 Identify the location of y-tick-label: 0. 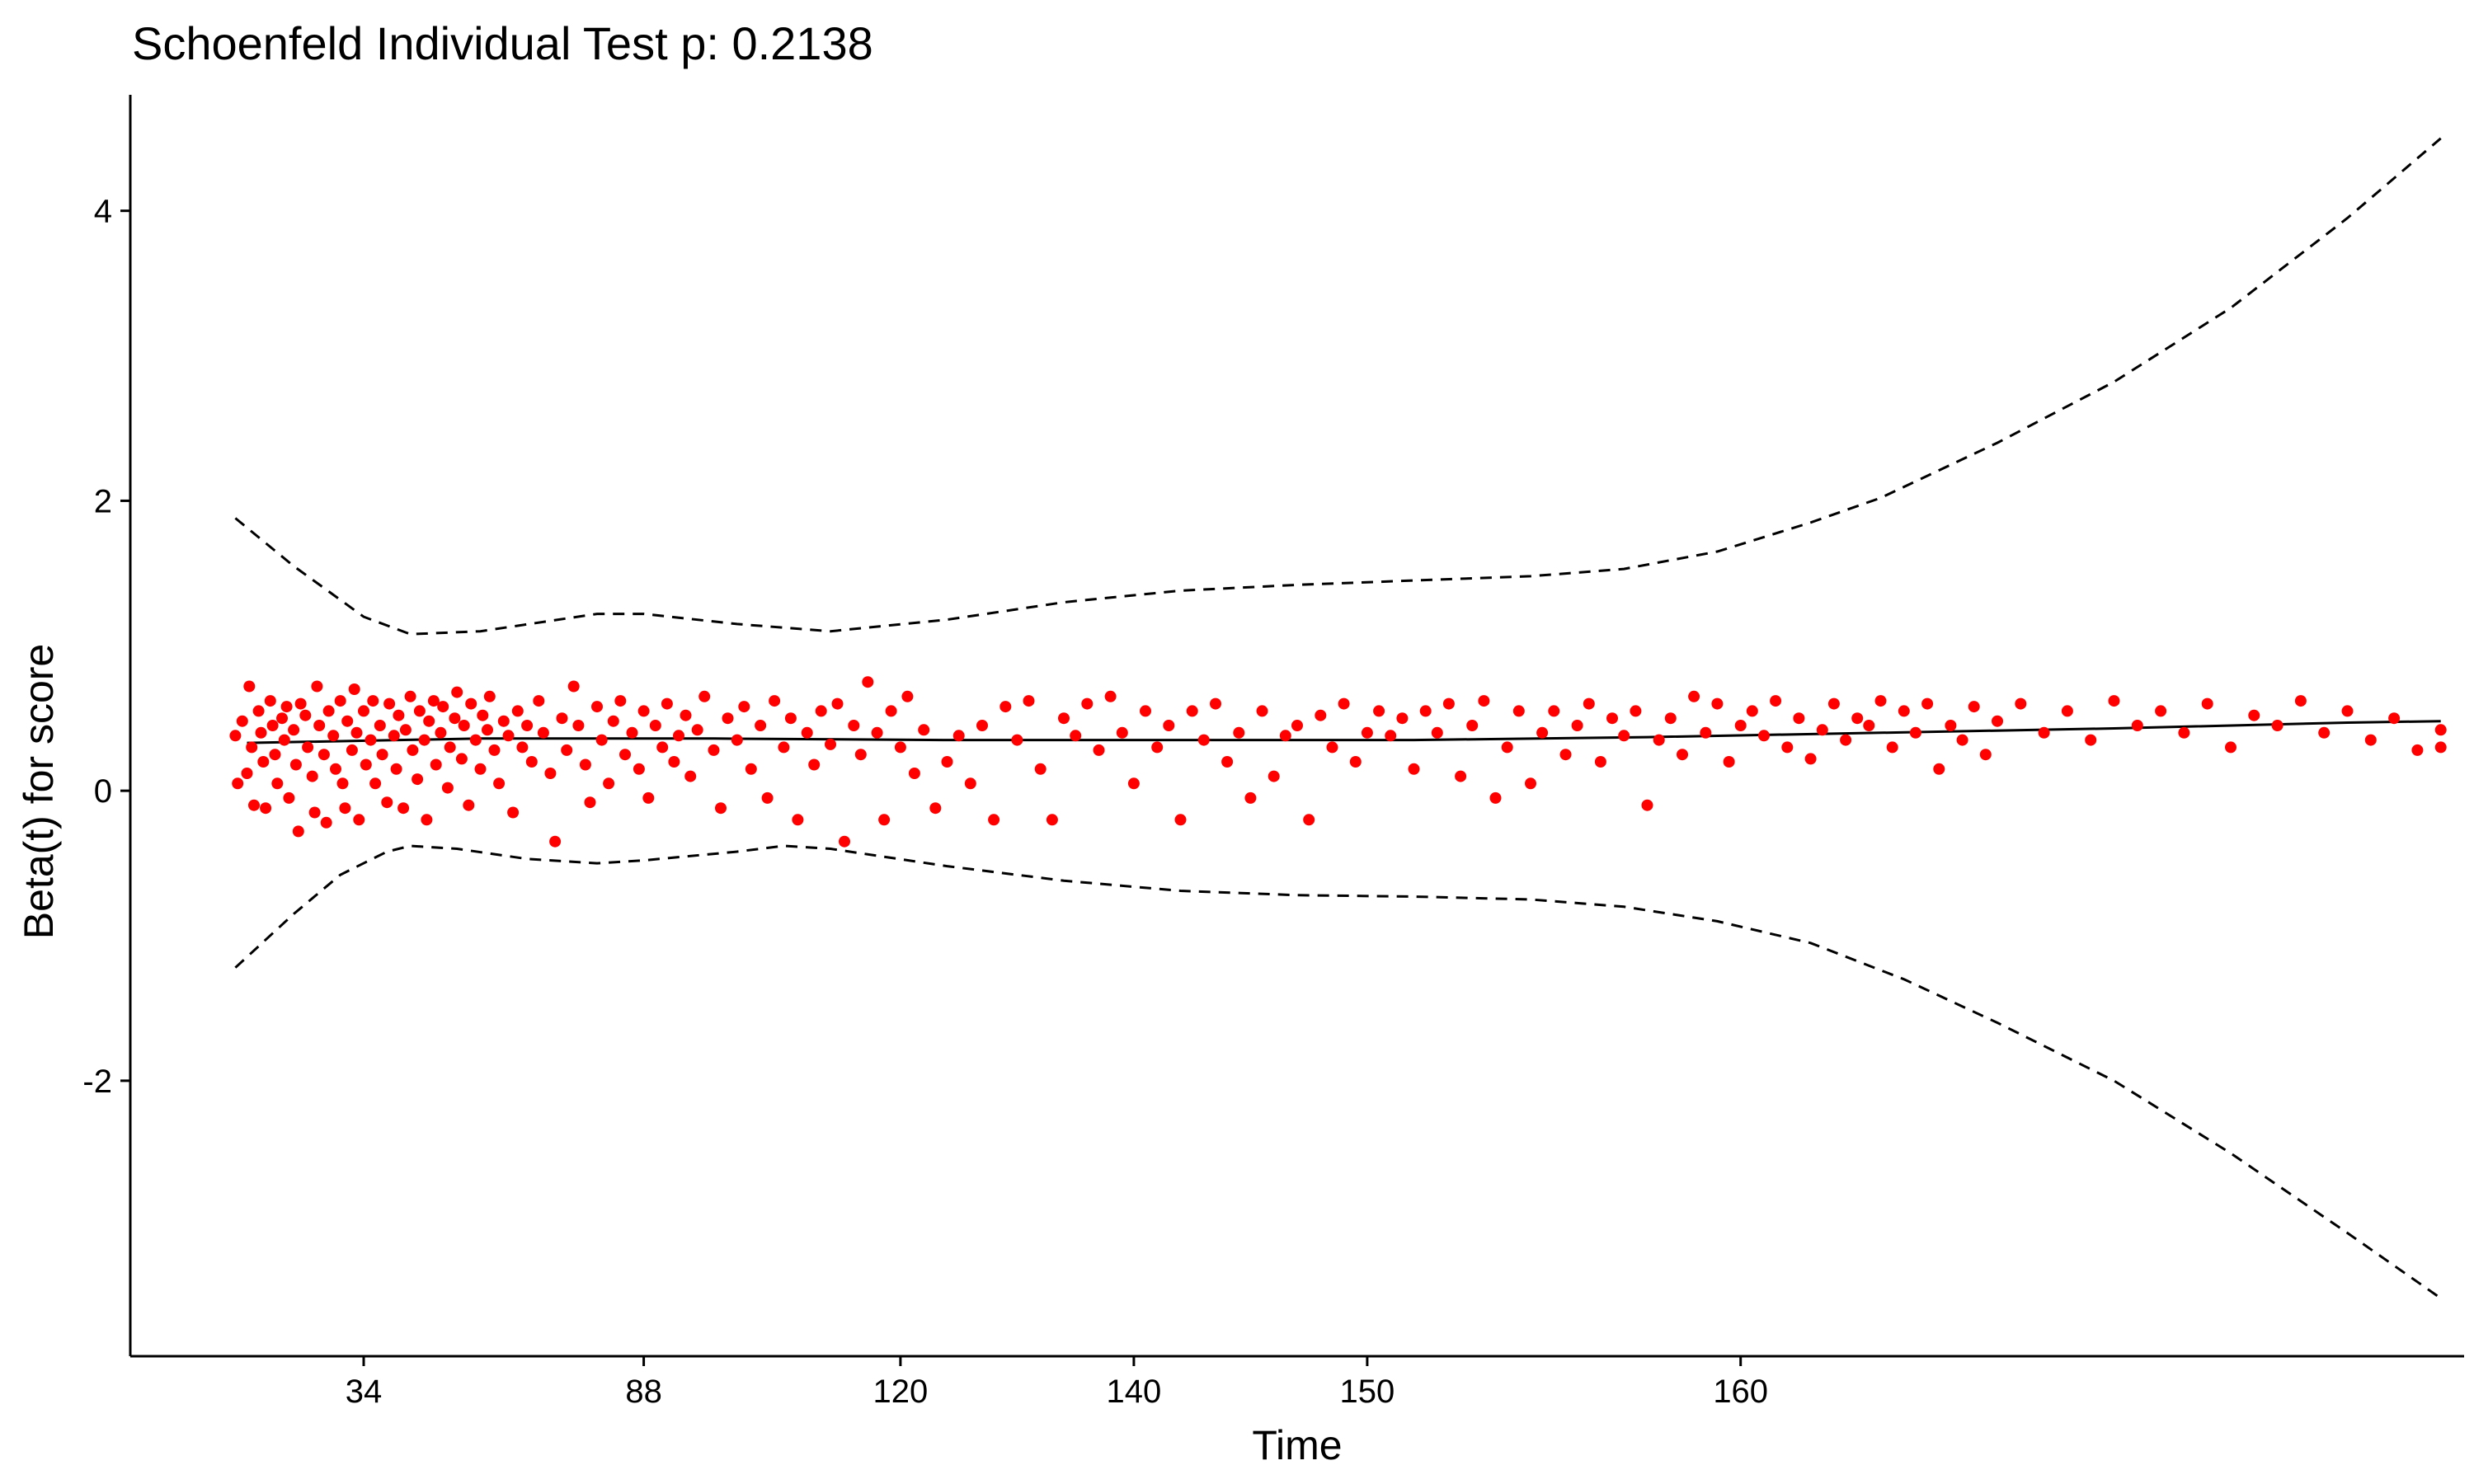
(103, 791).